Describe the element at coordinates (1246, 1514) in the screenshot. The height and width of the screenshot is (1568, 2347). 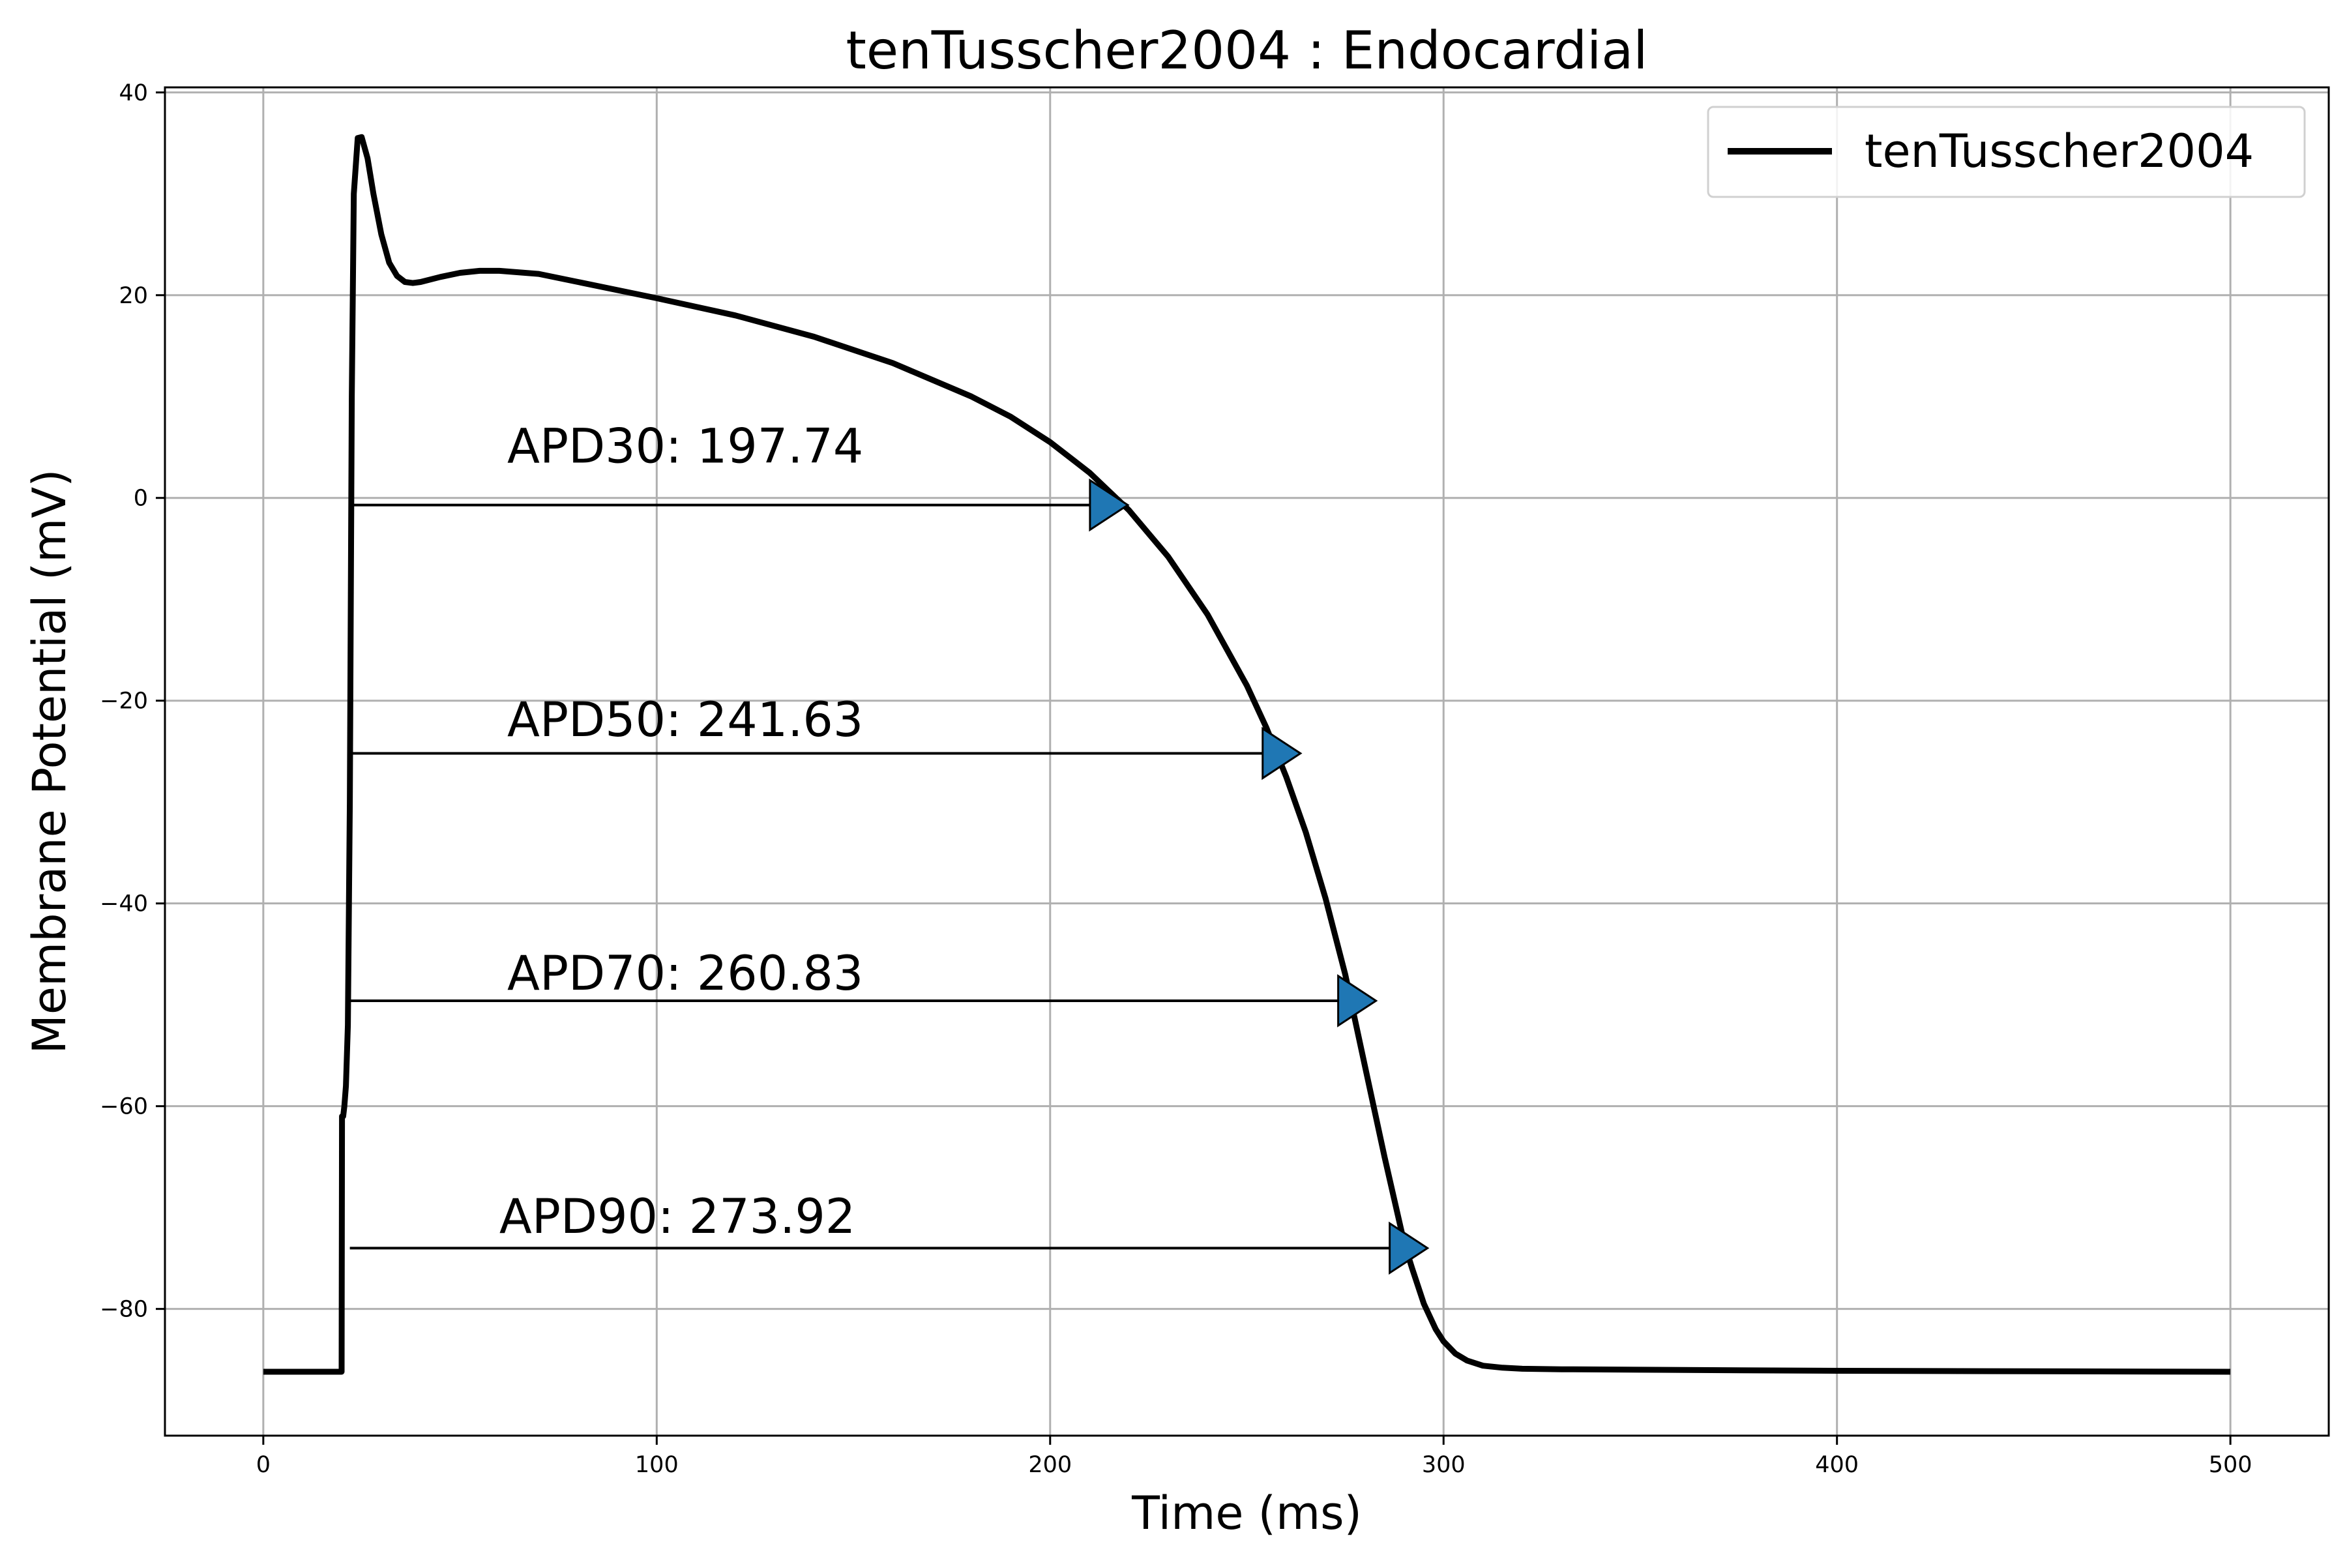
I see `x-axis-label: Time (ms)` at that location.